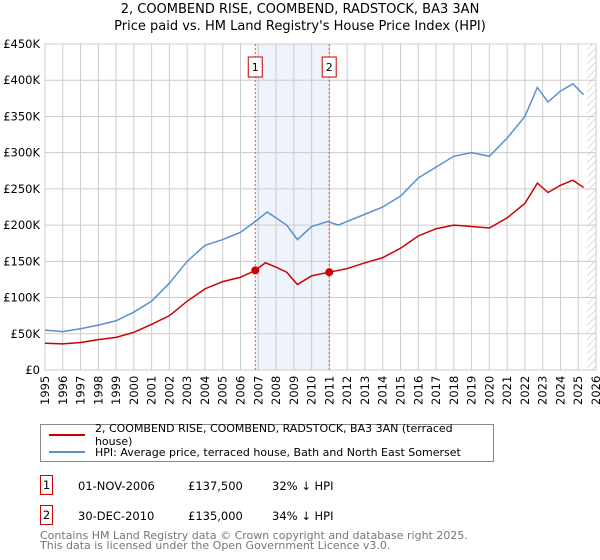 The width and height of the screenshot is (600, 560). I want to click on x-tick-label: 2002, so click(169, 390).